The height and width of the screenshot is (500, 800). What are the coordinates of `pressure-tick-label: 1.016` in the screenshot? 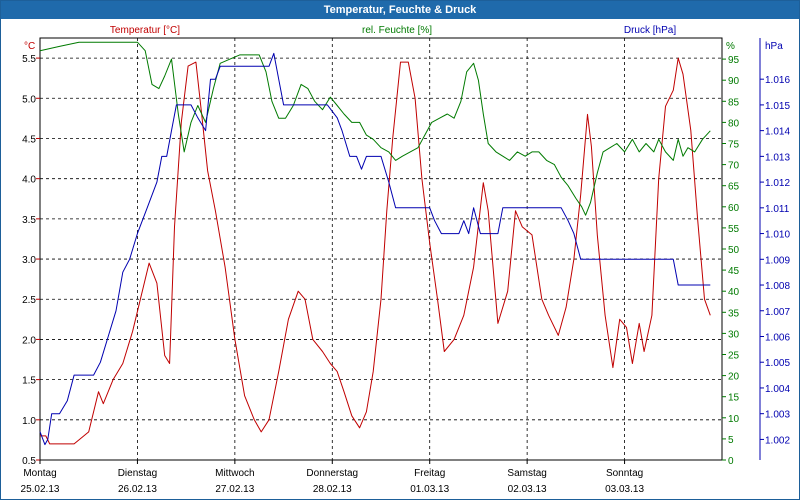 It's located at (777, 80).